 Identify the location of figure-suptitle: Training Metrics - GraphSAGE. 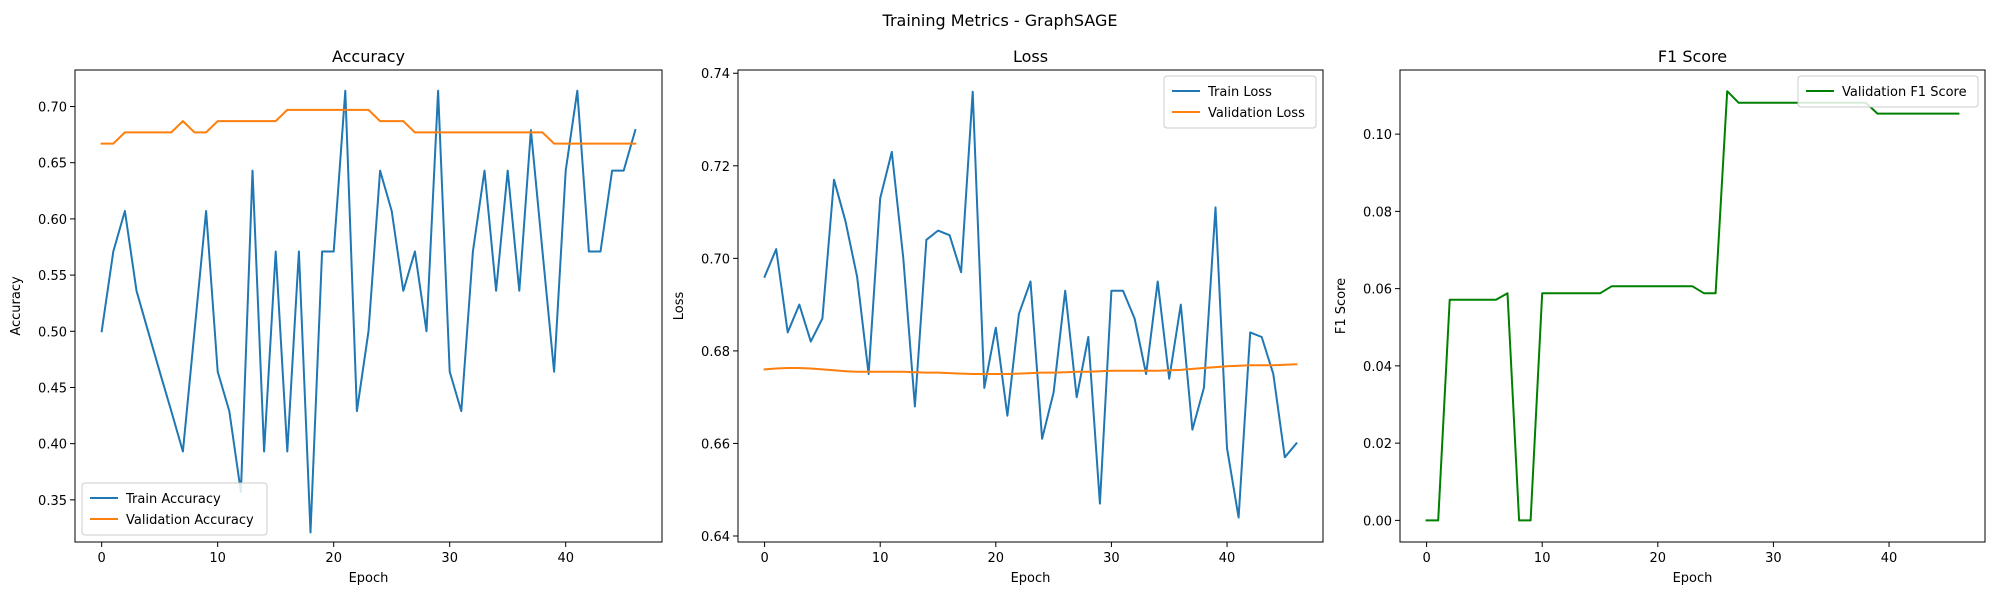
(1000, 20).